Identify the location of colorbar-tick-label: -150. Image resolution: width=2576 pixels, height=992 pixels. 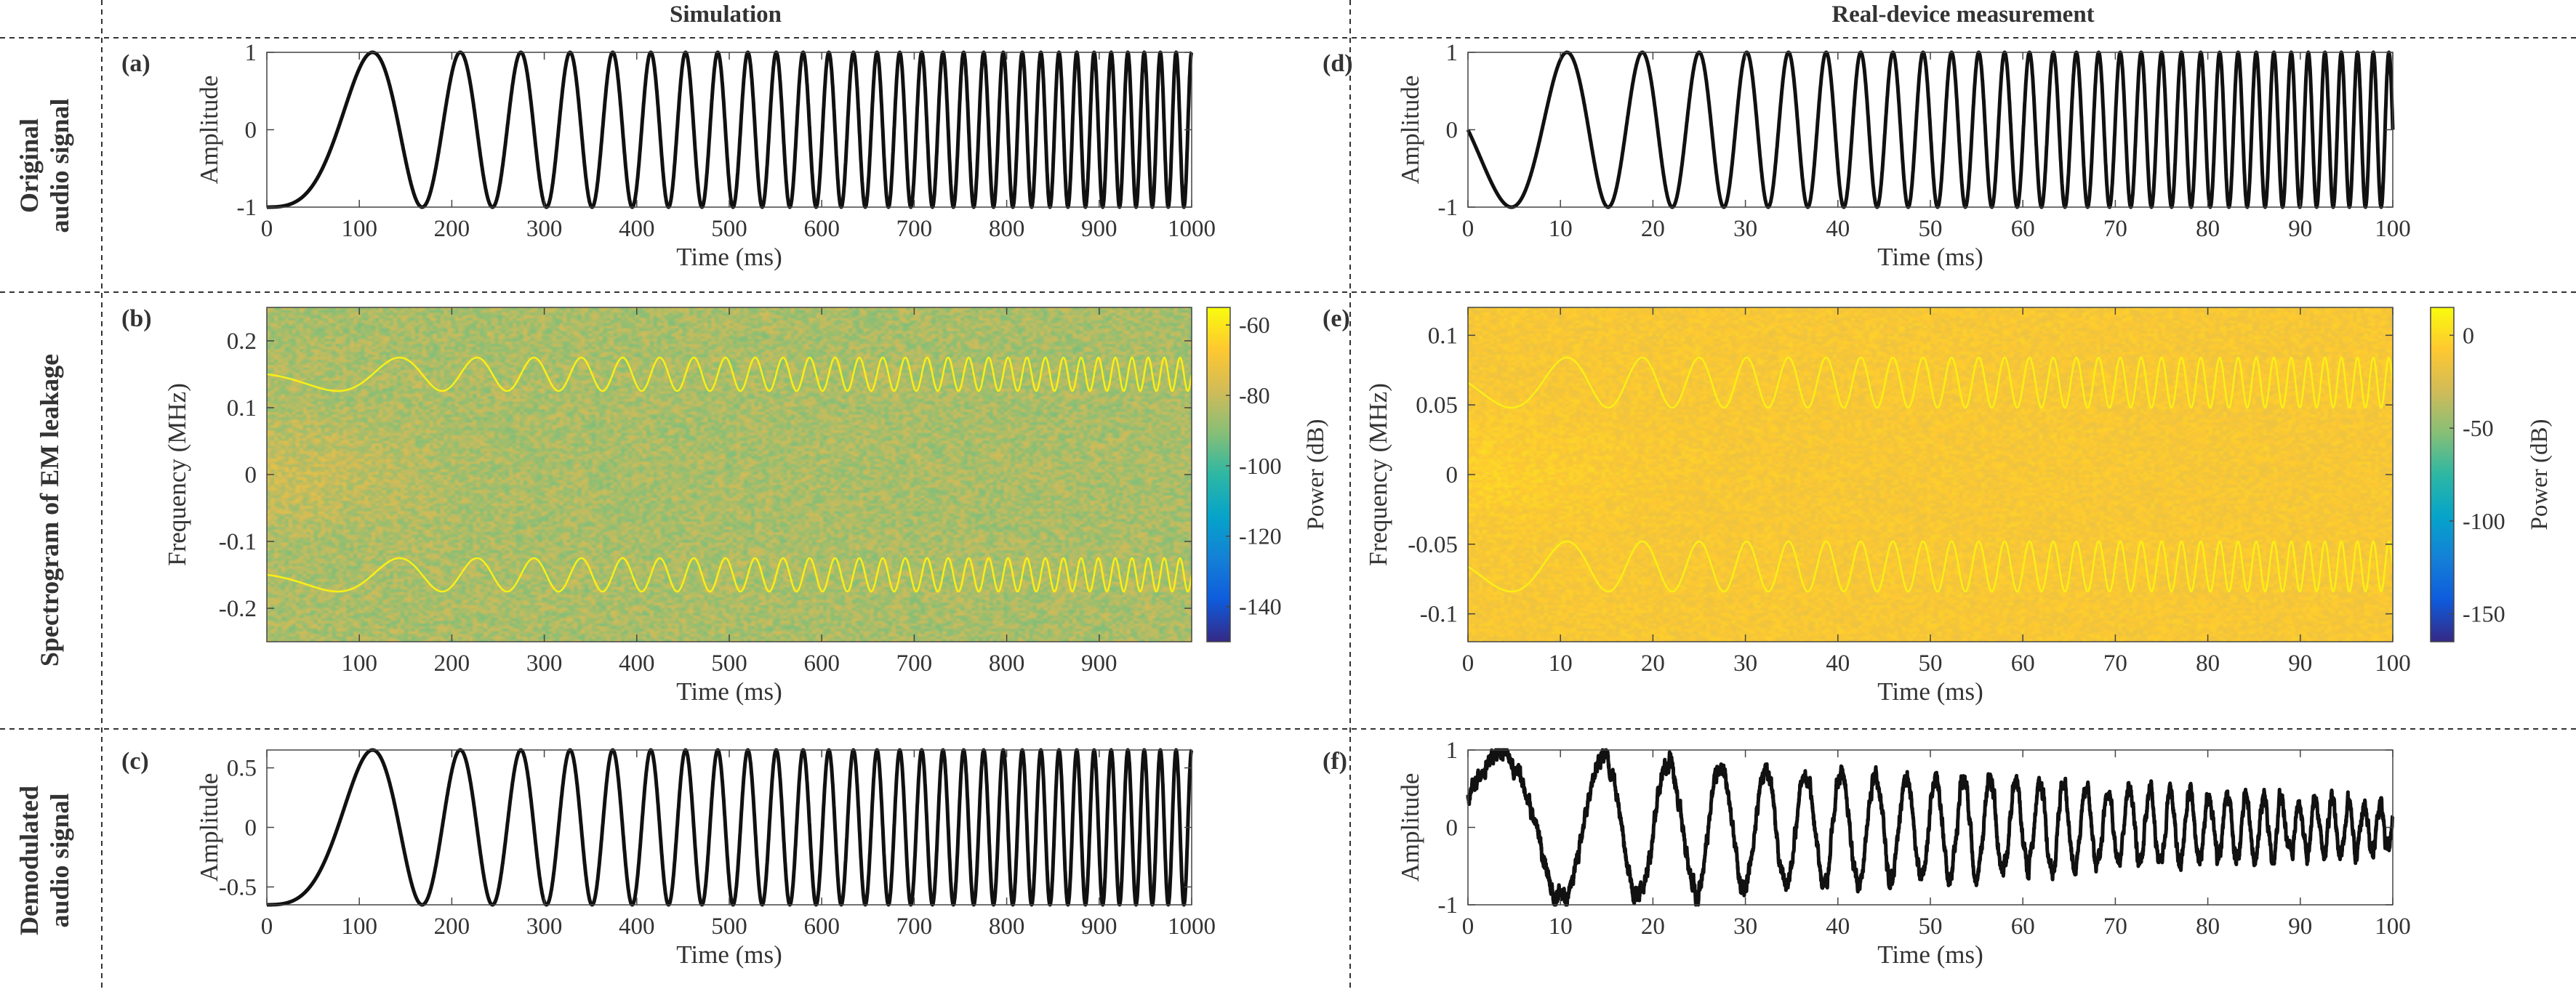
(2484, 614).